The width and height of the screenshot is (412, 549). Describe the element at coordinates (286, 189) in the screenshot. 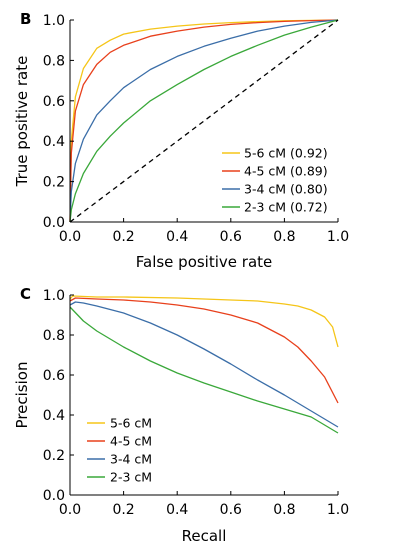

I see `legend-entry: 3-4 cM (0.80)` at that location.